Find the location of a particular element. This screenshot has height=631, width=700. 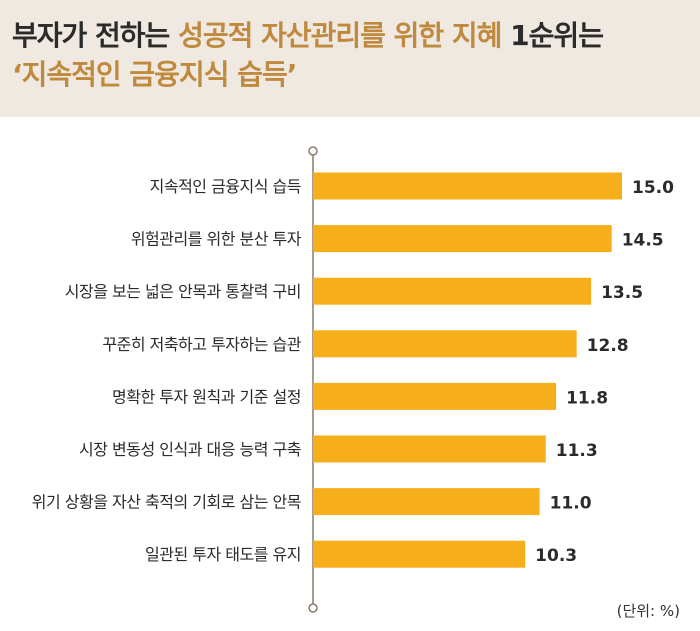

category-label: 일관된 투자 태도를 유지 is located at coordinates (223, 554).